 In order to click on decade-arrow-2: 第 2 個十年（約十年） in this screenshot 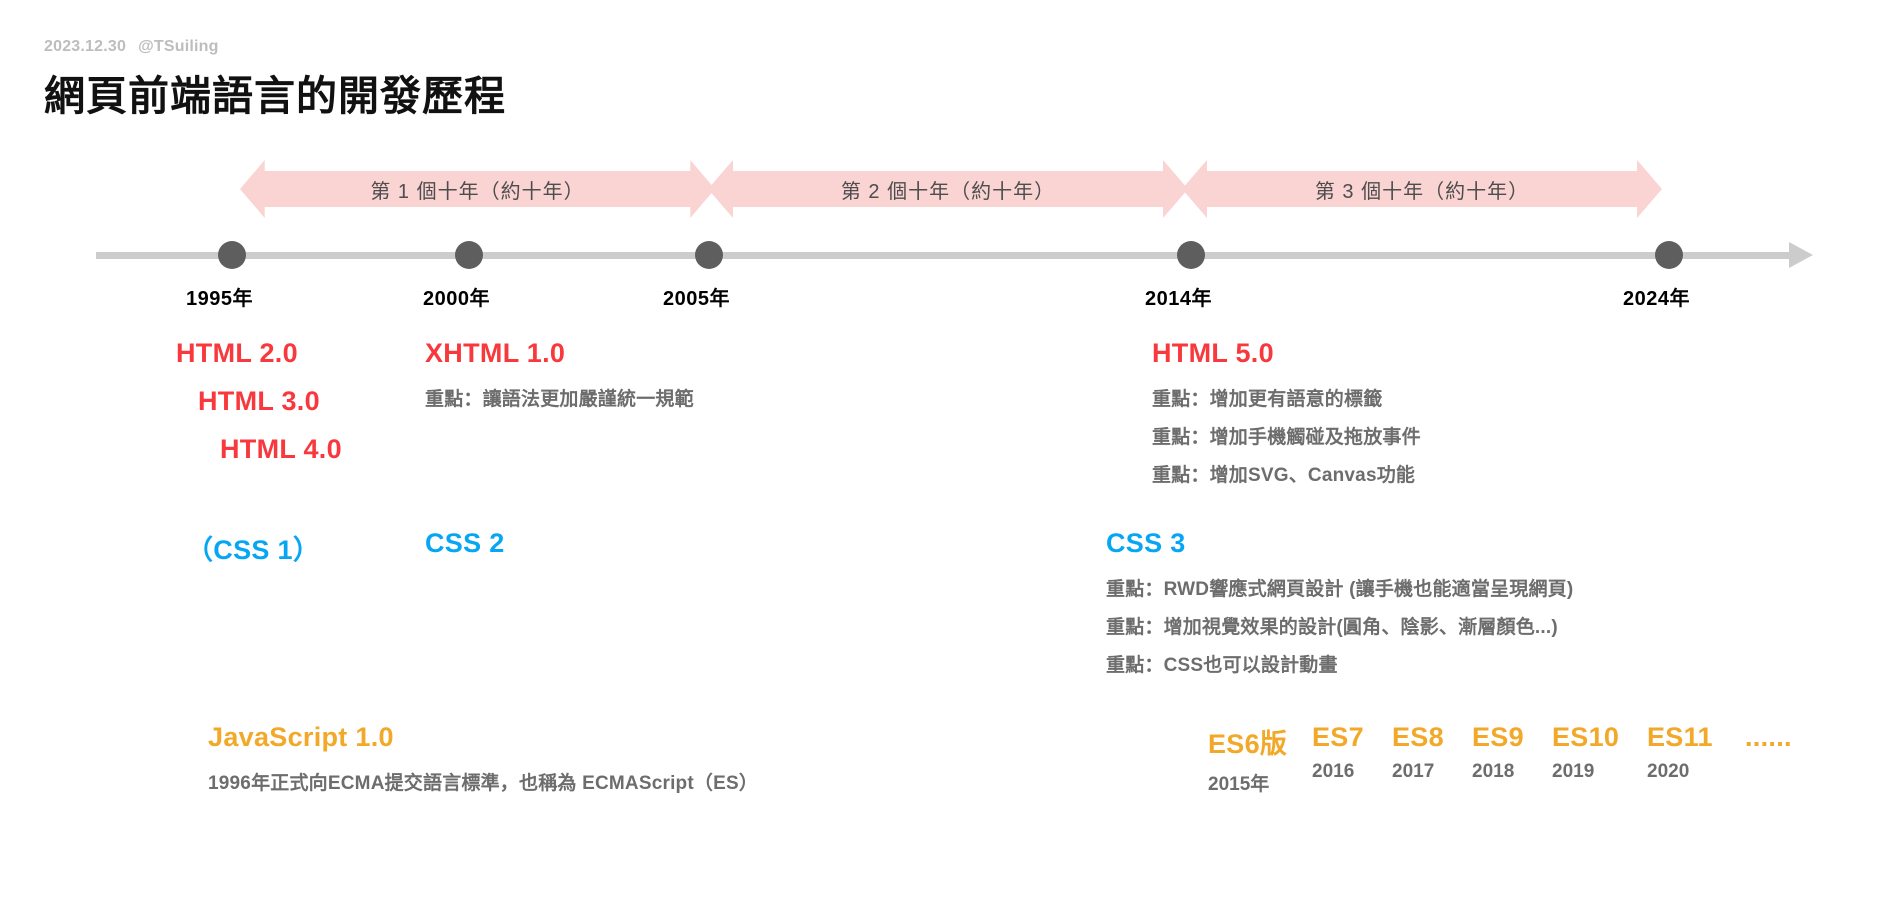, I will do `click(948, 189)`.